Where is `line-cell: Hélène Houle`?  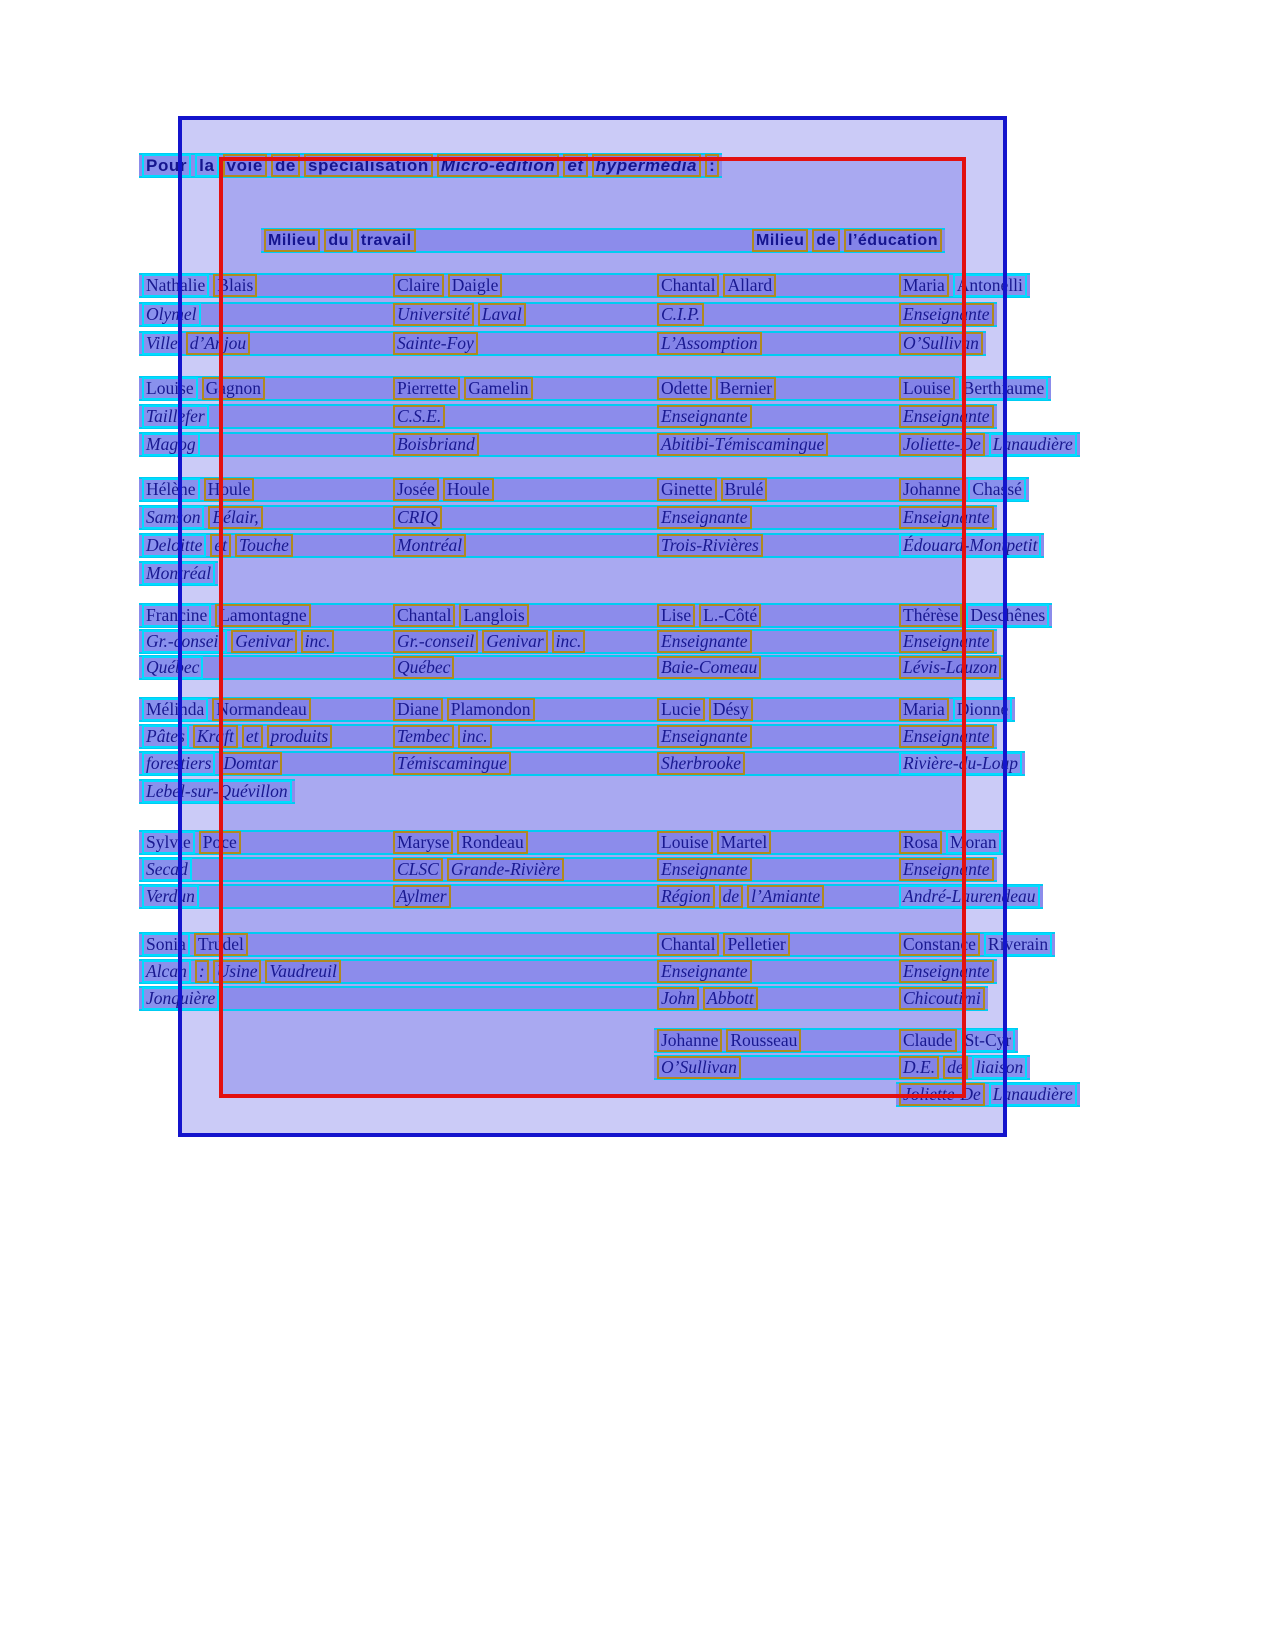
line-cell: Hélène Houle is located at coordinates (198, 489).